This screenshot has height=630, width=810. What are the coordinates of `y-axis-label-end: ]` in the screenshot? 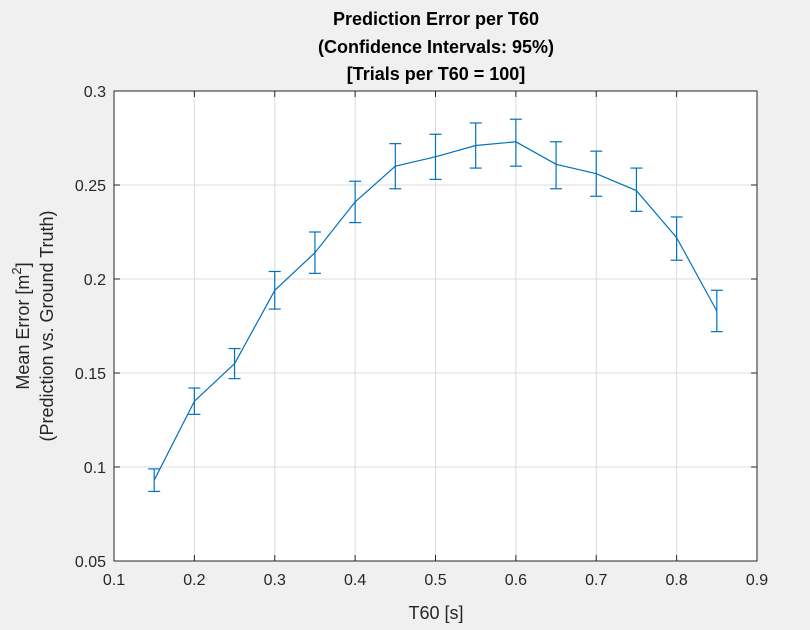 It's located at (23, 264).